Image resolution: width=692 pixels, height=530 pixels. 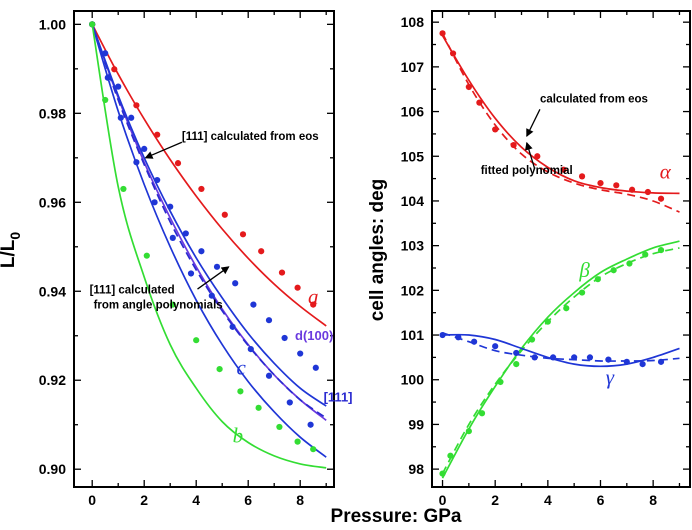 I want to click on annotation-line: from angle polynomials, so click(x=158, y=305).